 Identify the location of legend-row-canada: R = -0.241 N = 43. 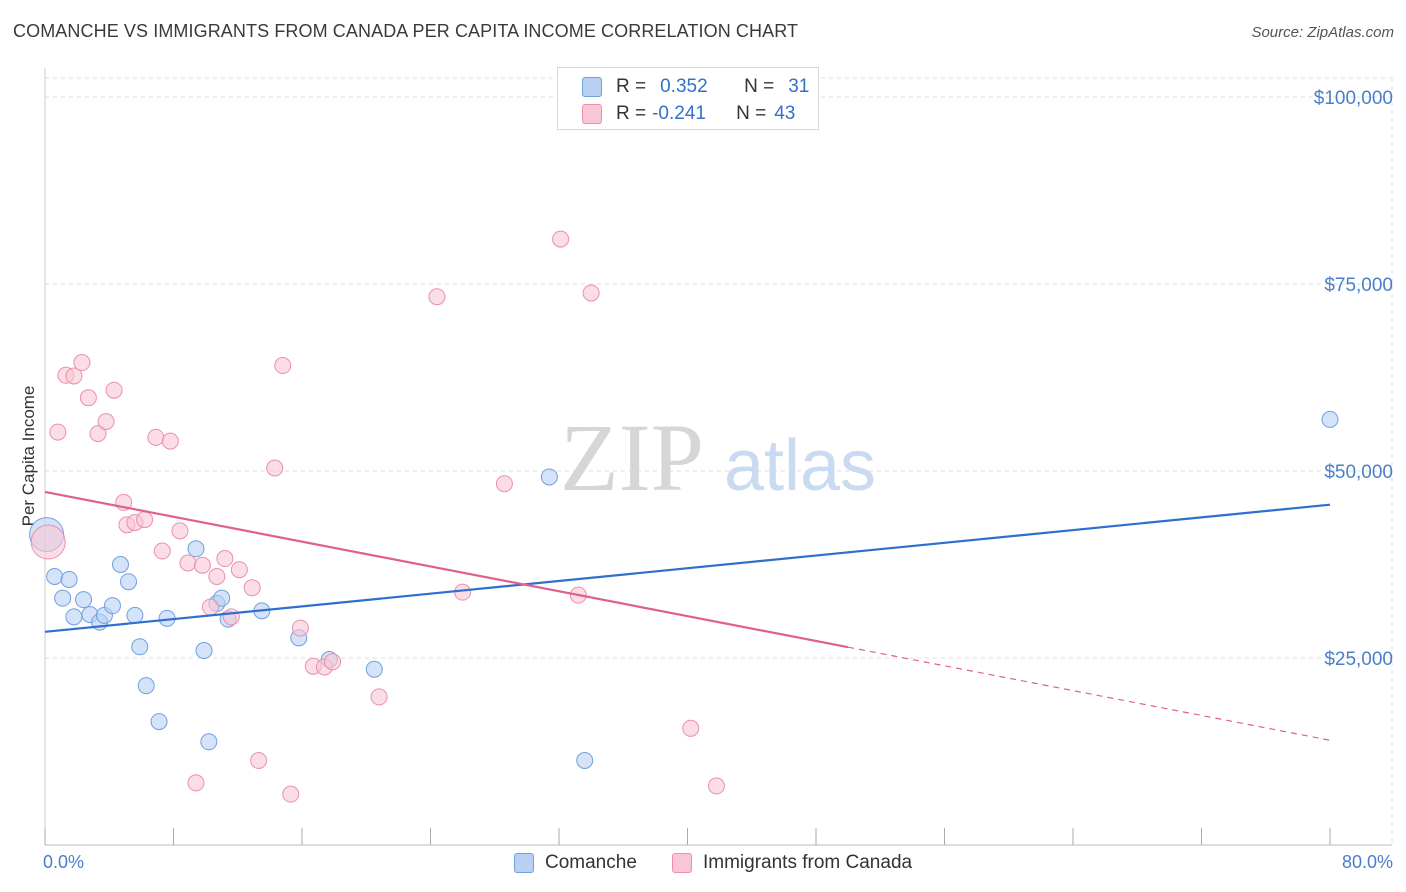
(688, 114).